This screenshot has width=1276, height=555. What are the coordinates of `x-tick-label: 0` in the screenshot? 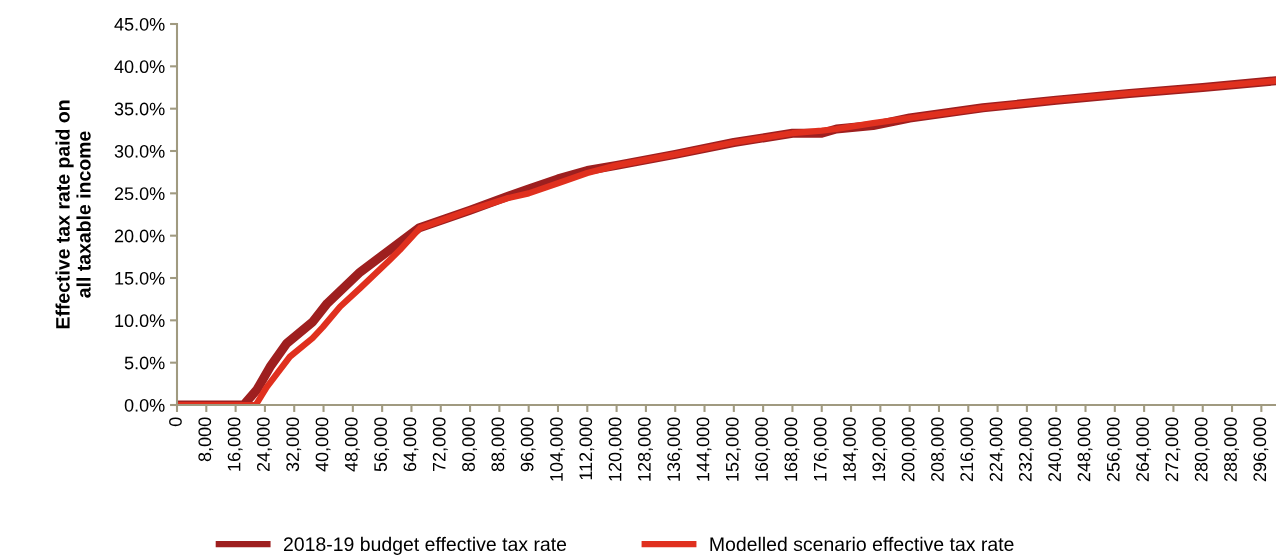 It's located at (175, 422).